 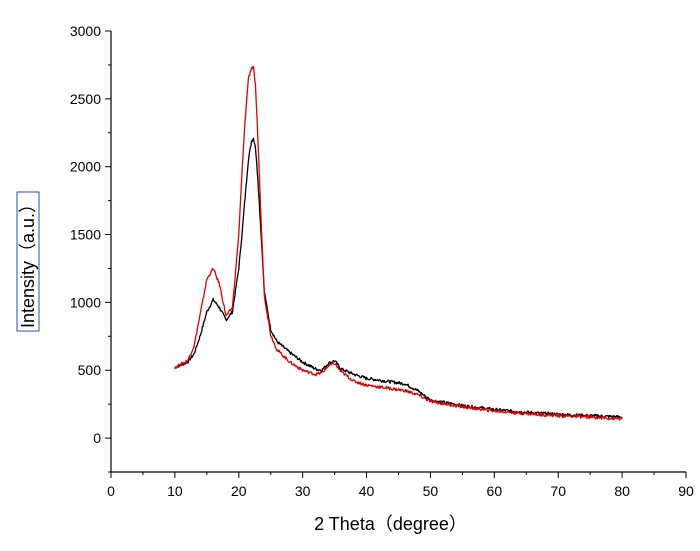 What do you see at coordinates (175, 491) in the screenshot?
I see `x-tick-label: 10` at bounding box center [175, 491].